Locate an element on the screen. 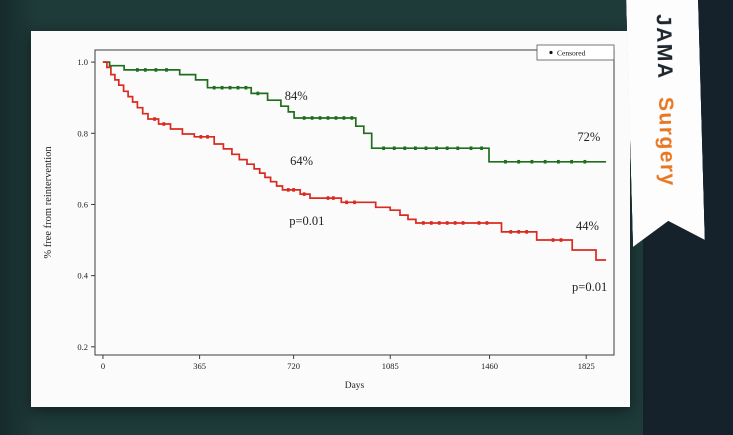 This screenshot has height=435, width=733. x-tick-label: 1825 is located at coordinates (586, 366).